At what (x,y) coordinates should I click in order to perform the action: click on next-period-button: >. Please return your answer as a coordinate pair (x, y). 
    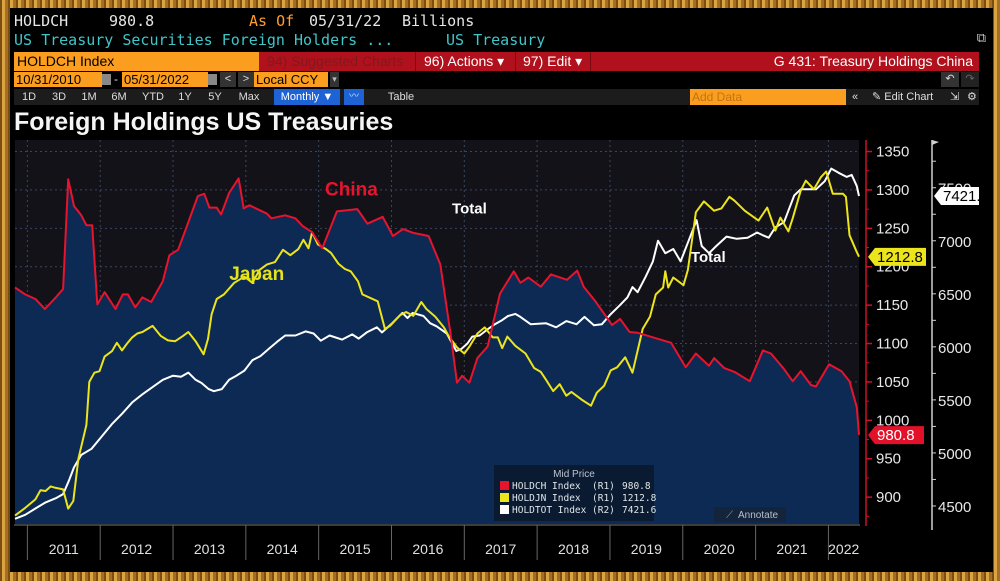
    Looking at the image, I should click on (246, 79).